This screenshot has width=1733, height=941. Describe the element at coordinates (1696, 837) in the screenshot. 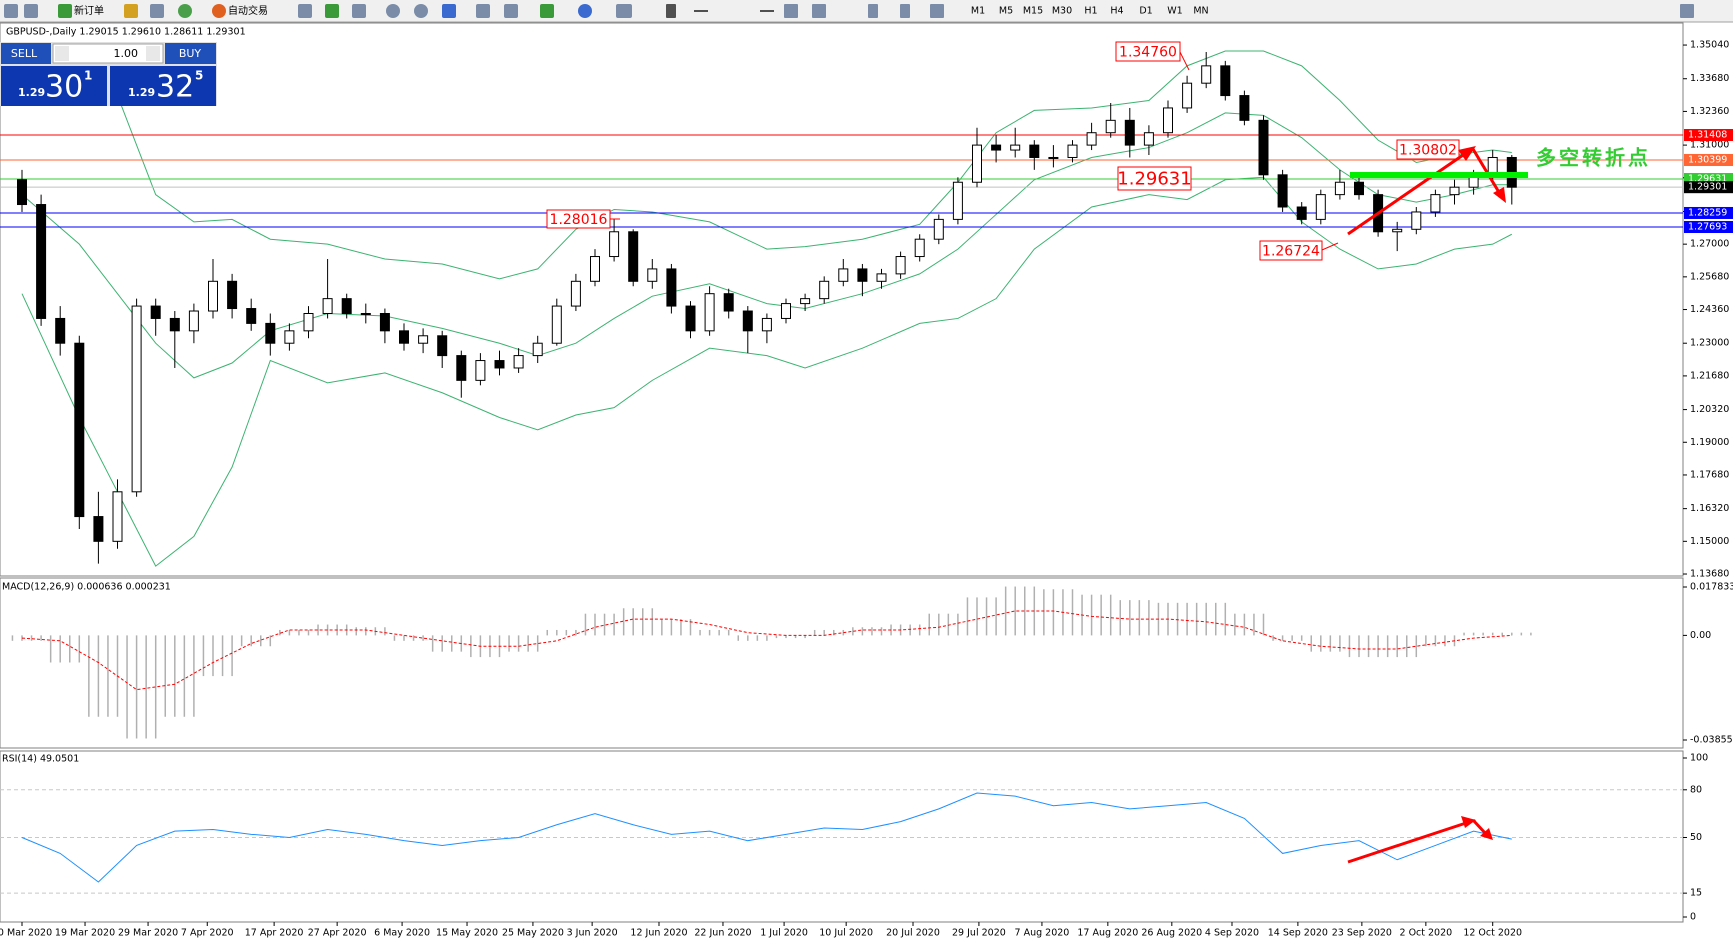

I see `y-tick-label: 50` at that location.